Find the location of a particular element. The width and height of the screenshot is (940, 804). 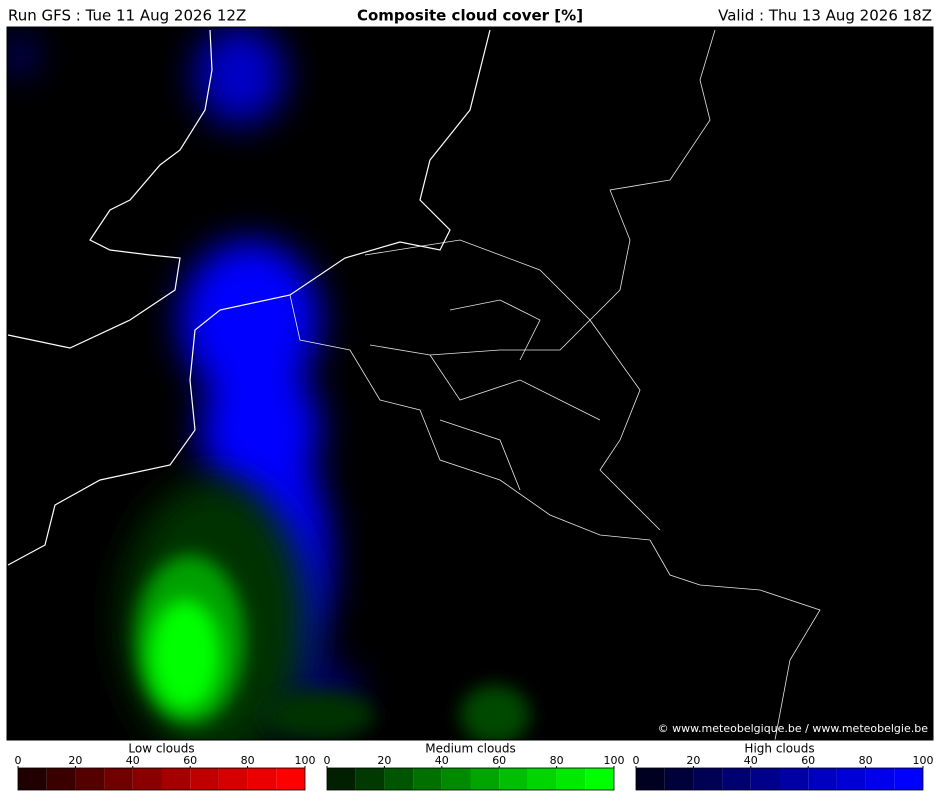

valid-label: Valid : Thu 13 Aug 2026 18Z is located at coordinates (825, 16).